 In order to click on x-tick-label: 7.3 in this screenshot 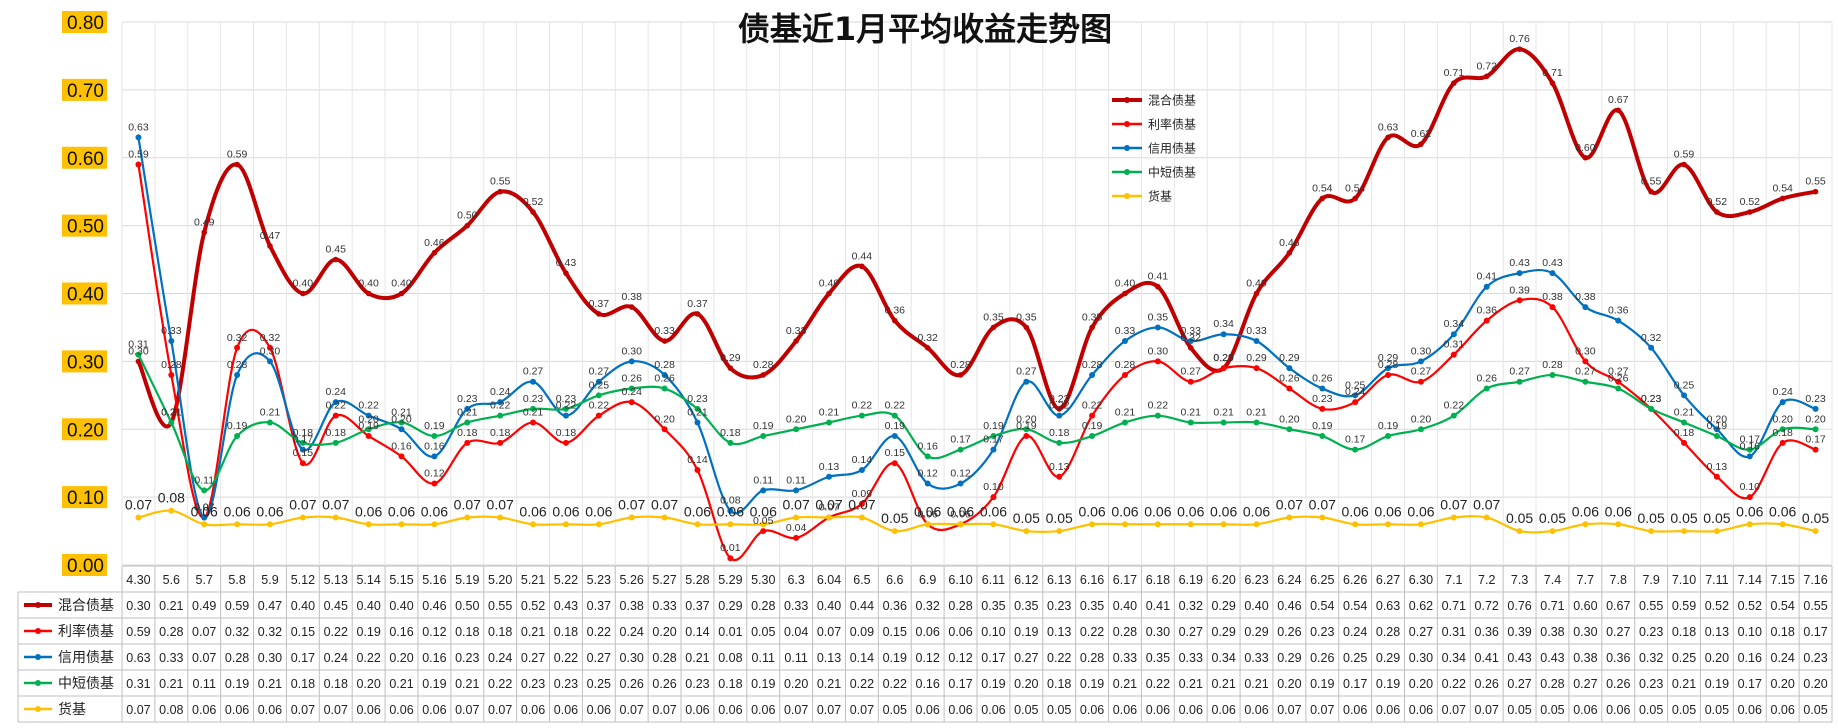, I will do `click(1519, 580)`.